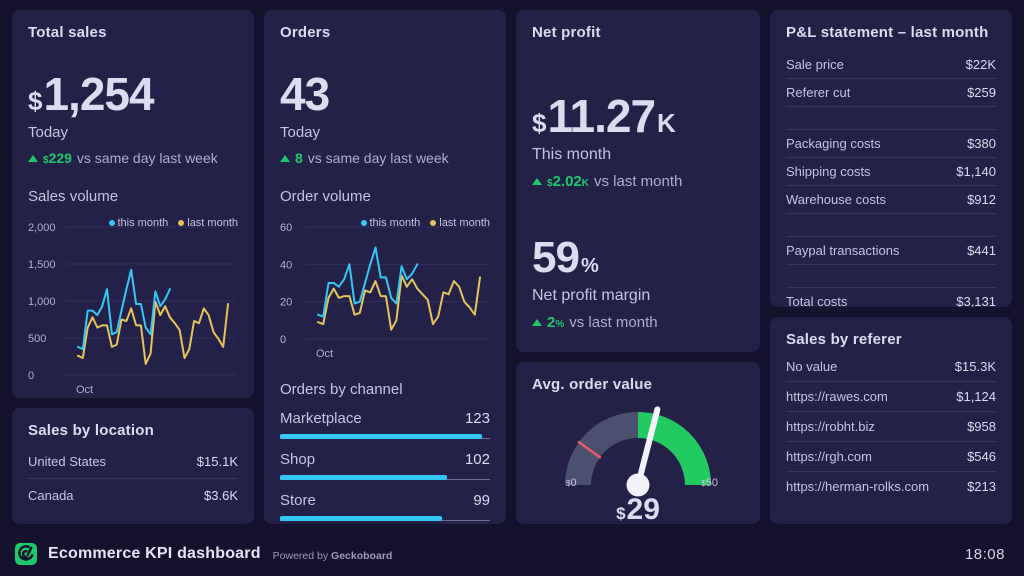 This screenshot has height=576, width=1024. I want to click on section-title: Sales volume, so click(73, 196).